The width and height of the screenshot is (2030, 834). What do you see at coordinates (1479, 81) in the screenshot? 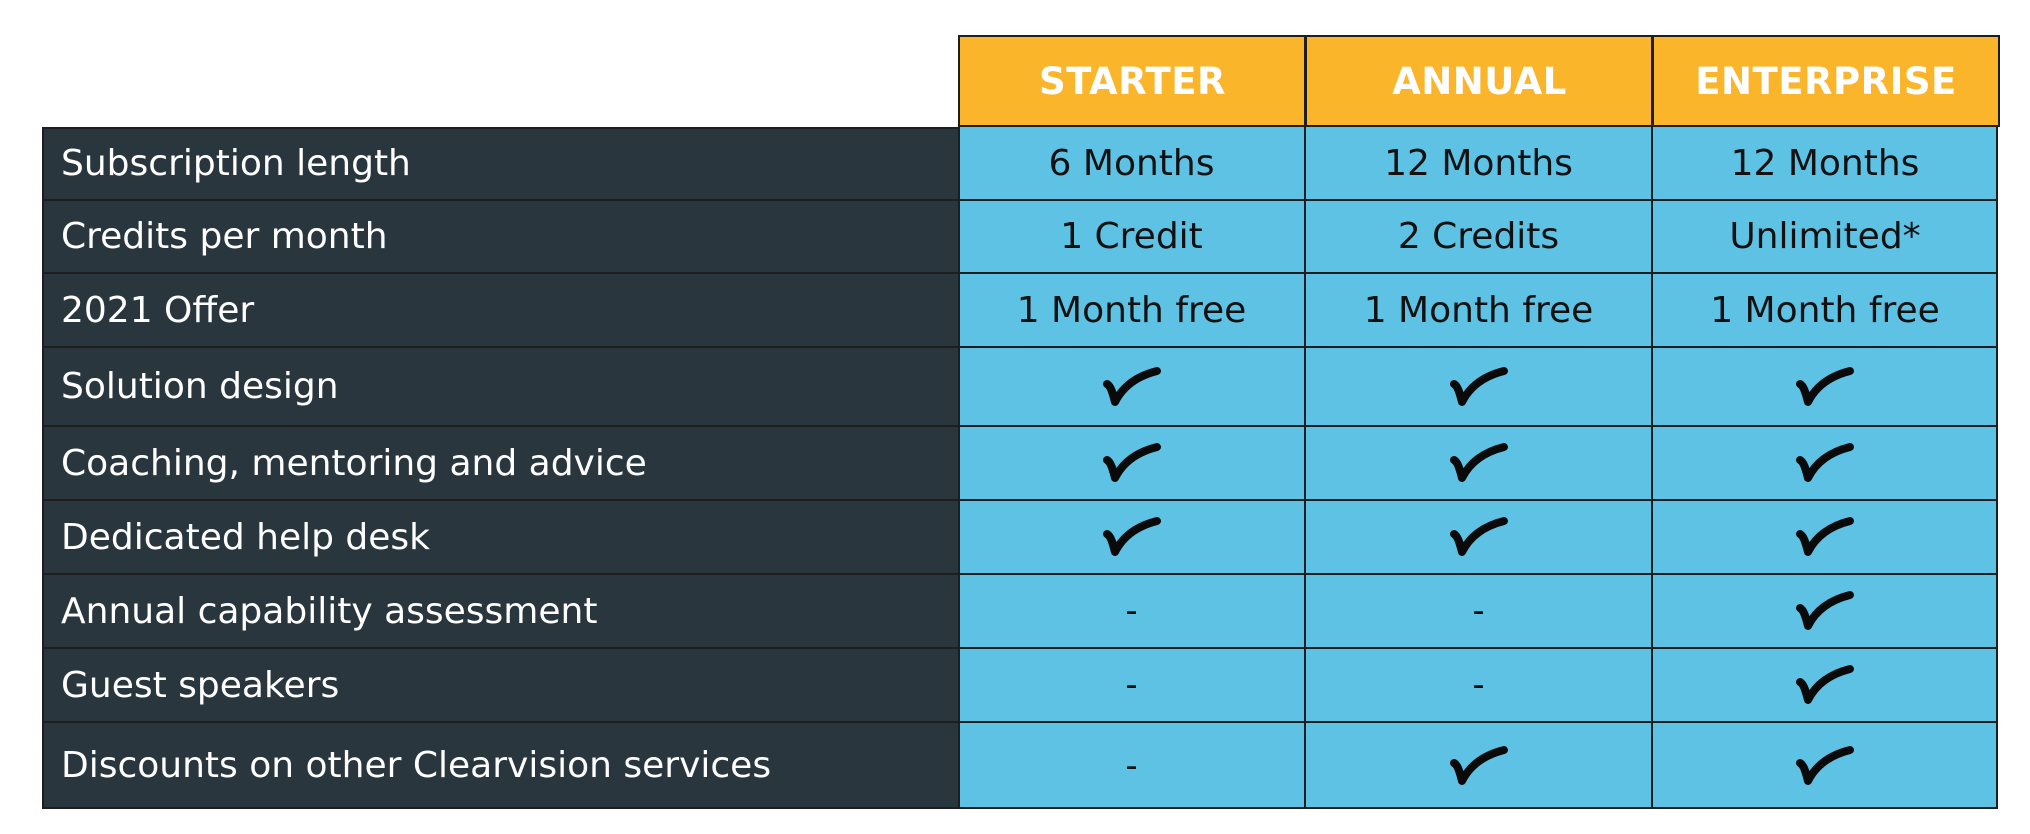
I see `column-header-annual: ANNUAL` at bounding box center [1479, 81].